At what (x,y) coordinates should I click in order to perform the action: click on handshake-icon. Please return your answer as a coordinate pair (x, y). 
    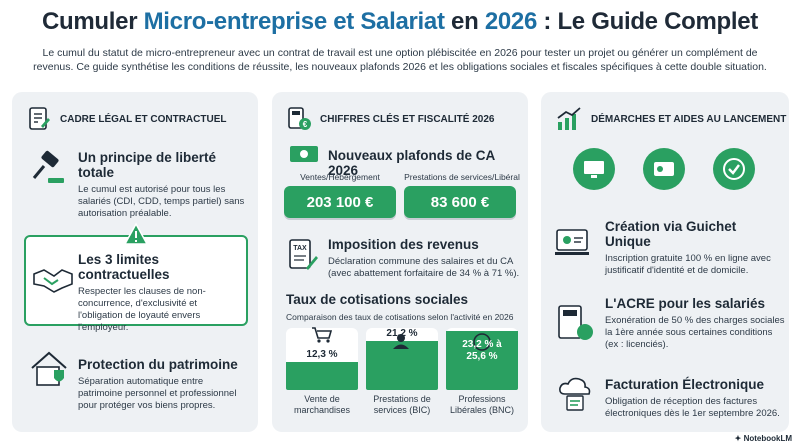
    Looking at the image, I should click on (53, 281).